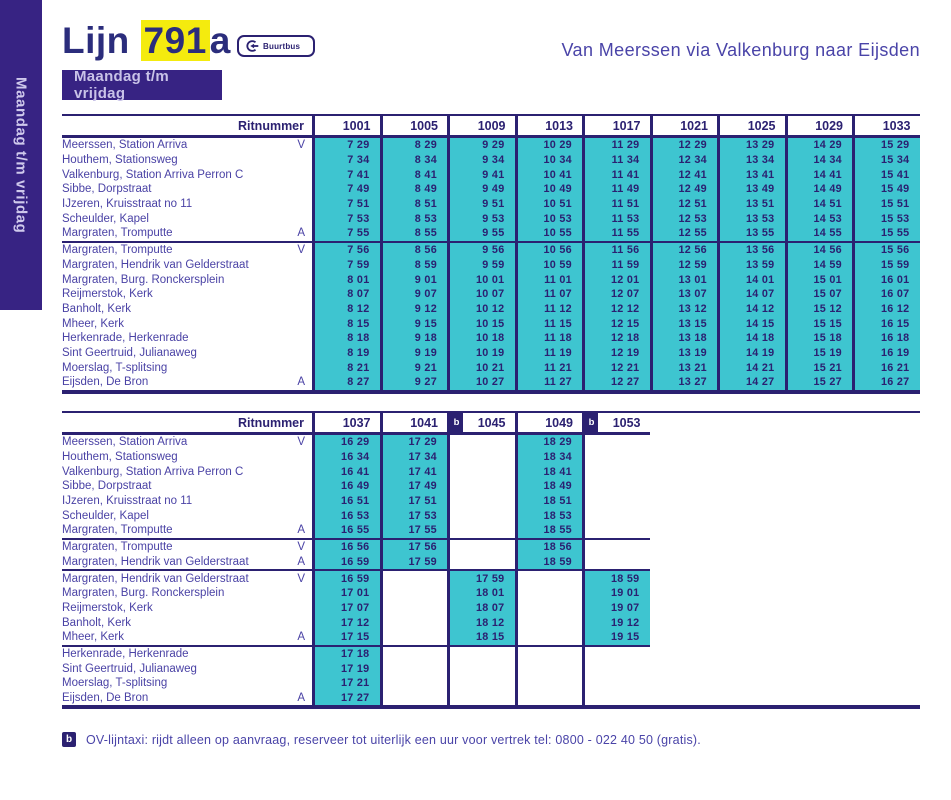 The width and height of the screenshot is (951, 800). What do you see at coordinates (818, 323) in the screenshot?
I see `time-cell: 15 15` at bounding box center [818, 323].